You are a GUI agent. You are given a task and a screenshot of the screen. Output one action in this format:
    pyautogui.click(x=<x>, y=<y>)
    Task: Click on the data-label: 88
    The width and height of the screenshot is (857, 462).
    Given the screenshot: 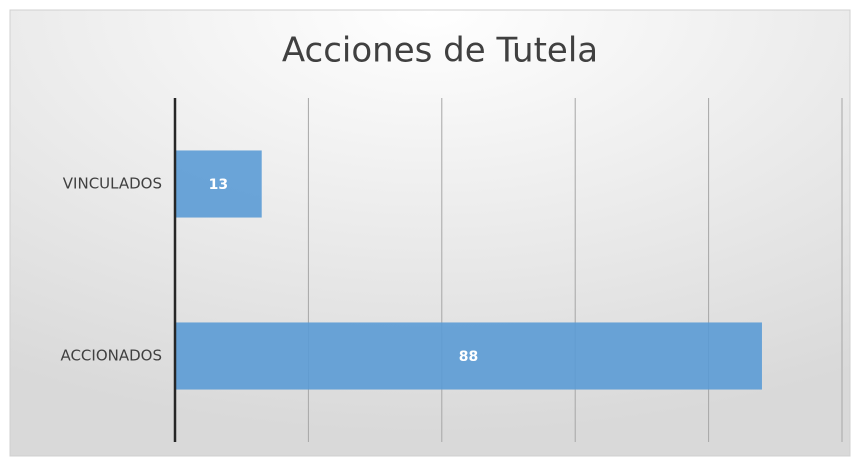 What is the action you would take?
    pyautogui.click(x=468, y=357)
    